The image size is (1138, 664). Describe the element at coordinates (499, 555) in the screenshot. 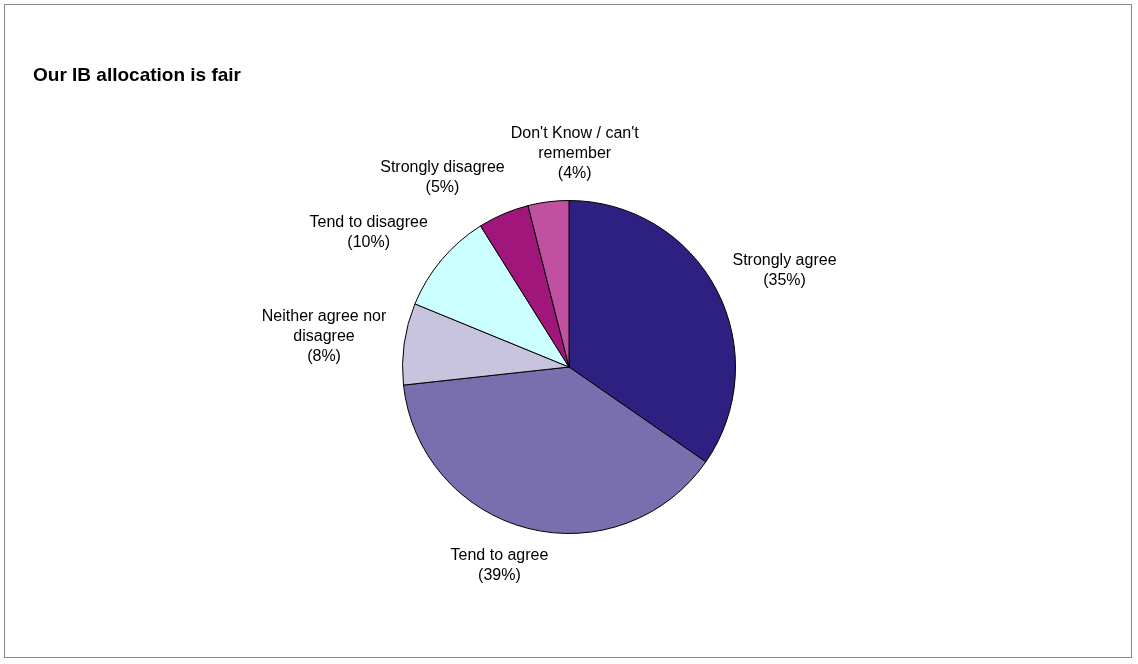

I see `slice-label: Tend to agree` at that location.